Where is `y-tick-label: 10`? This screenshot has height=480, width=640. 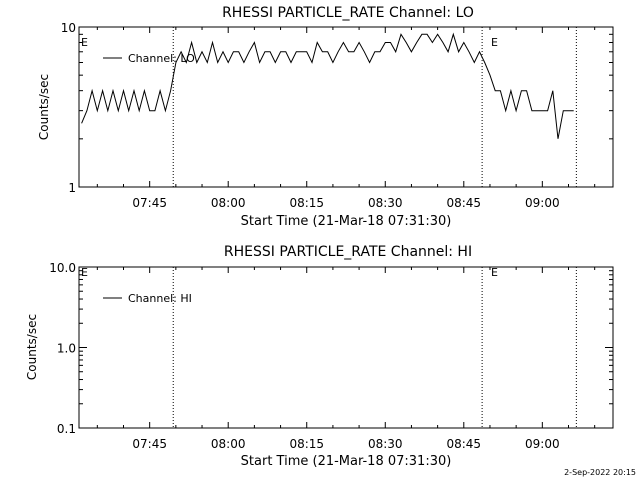
y-tick-label: 10 is located at coordinates (68, 28).